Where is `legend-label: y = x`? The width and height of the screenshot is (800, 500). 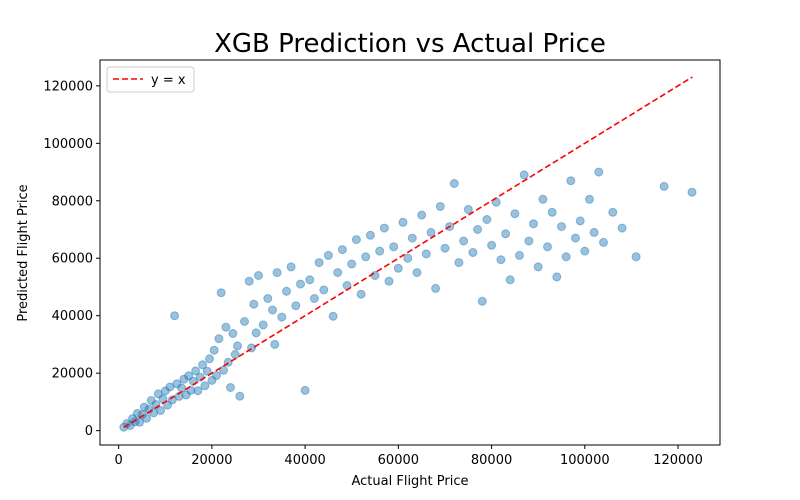 legend-label: y = x is located at coordinates (168, 80).